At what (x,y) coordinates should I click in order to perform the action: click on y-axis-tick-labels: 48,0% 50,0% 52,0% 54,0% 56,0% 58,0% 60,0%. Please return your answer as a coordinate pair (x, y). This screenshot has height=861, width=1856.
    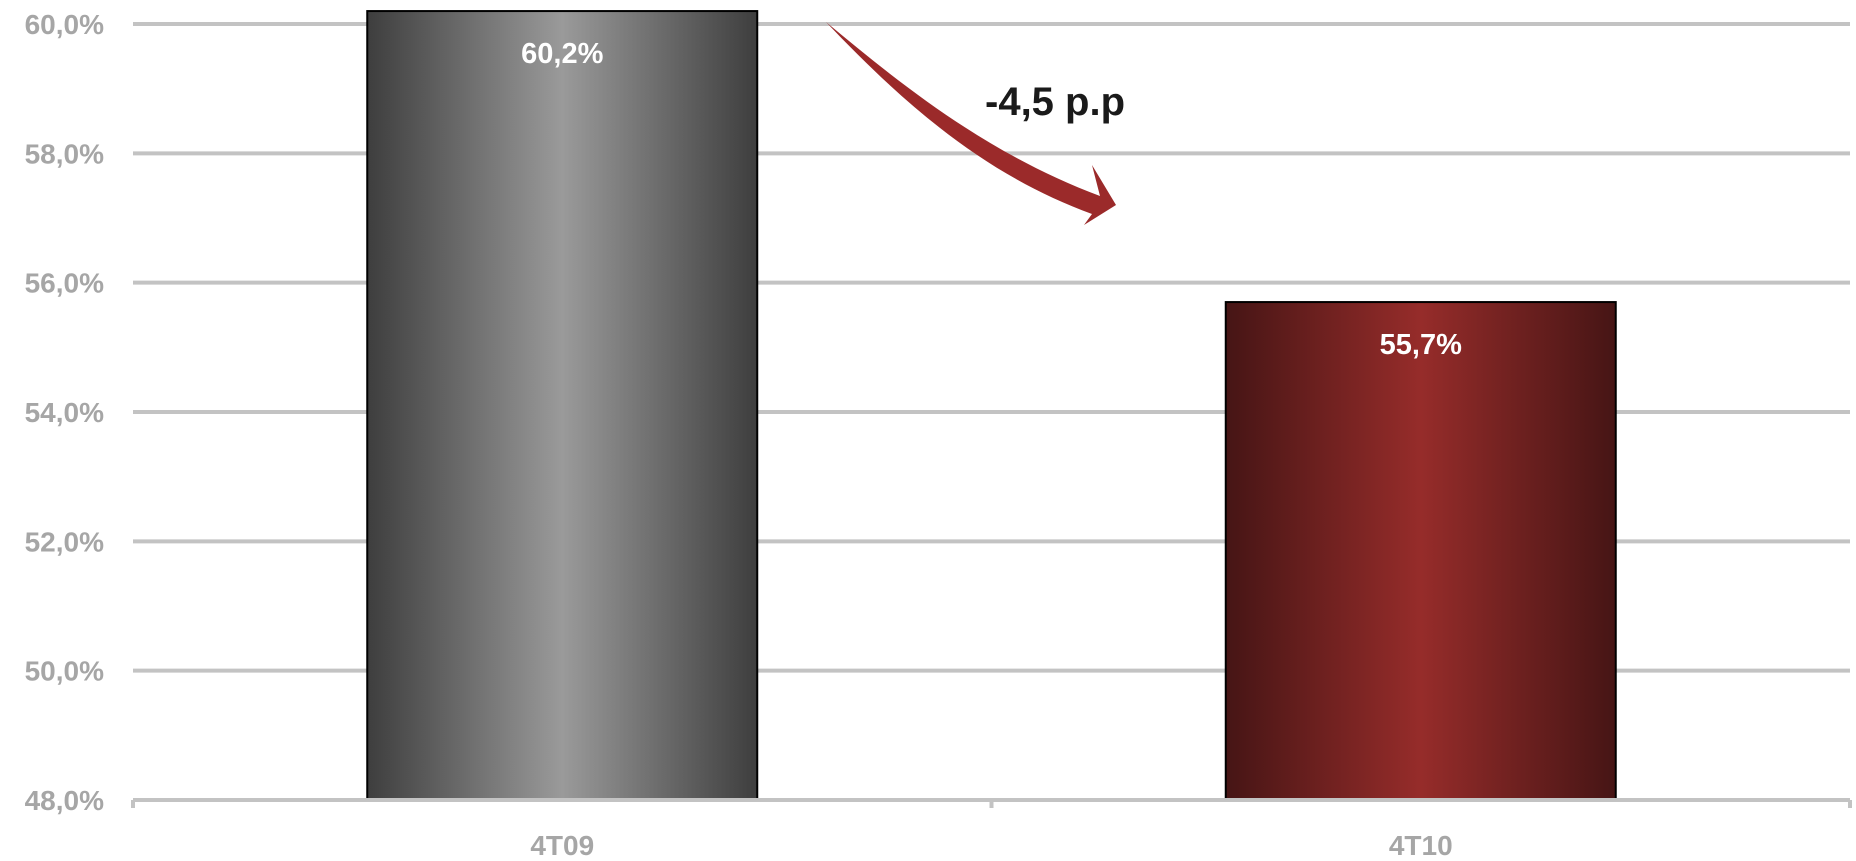
    Looking at the image, I should click on (64, 412).